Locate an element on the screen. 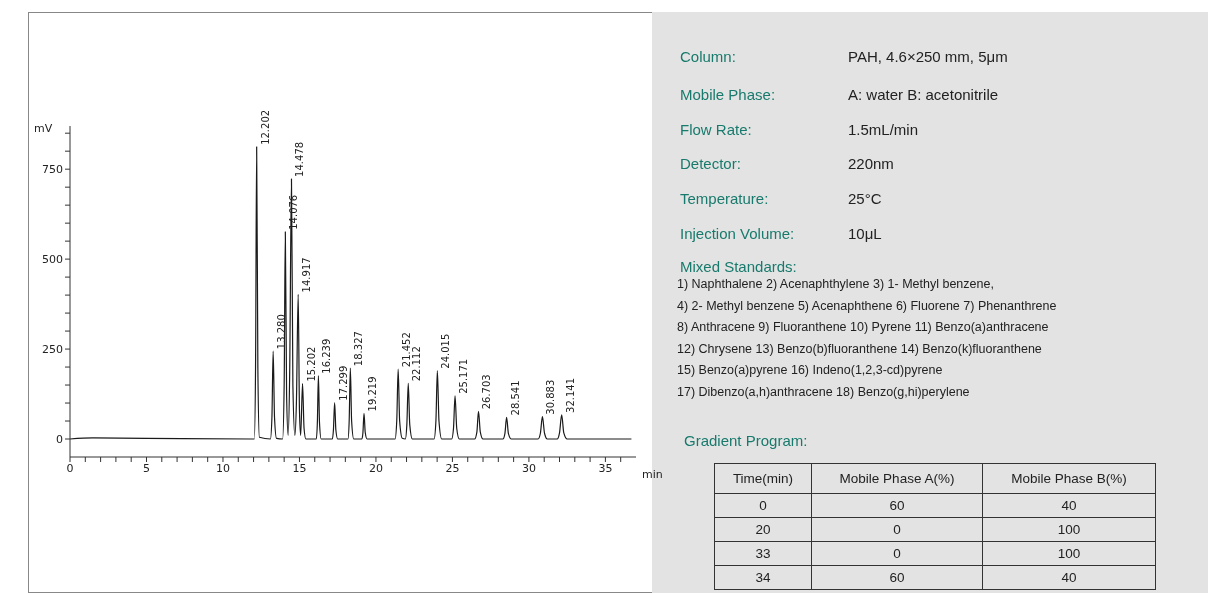  x-tick-label: 15 is located at coordinates (299, 468).